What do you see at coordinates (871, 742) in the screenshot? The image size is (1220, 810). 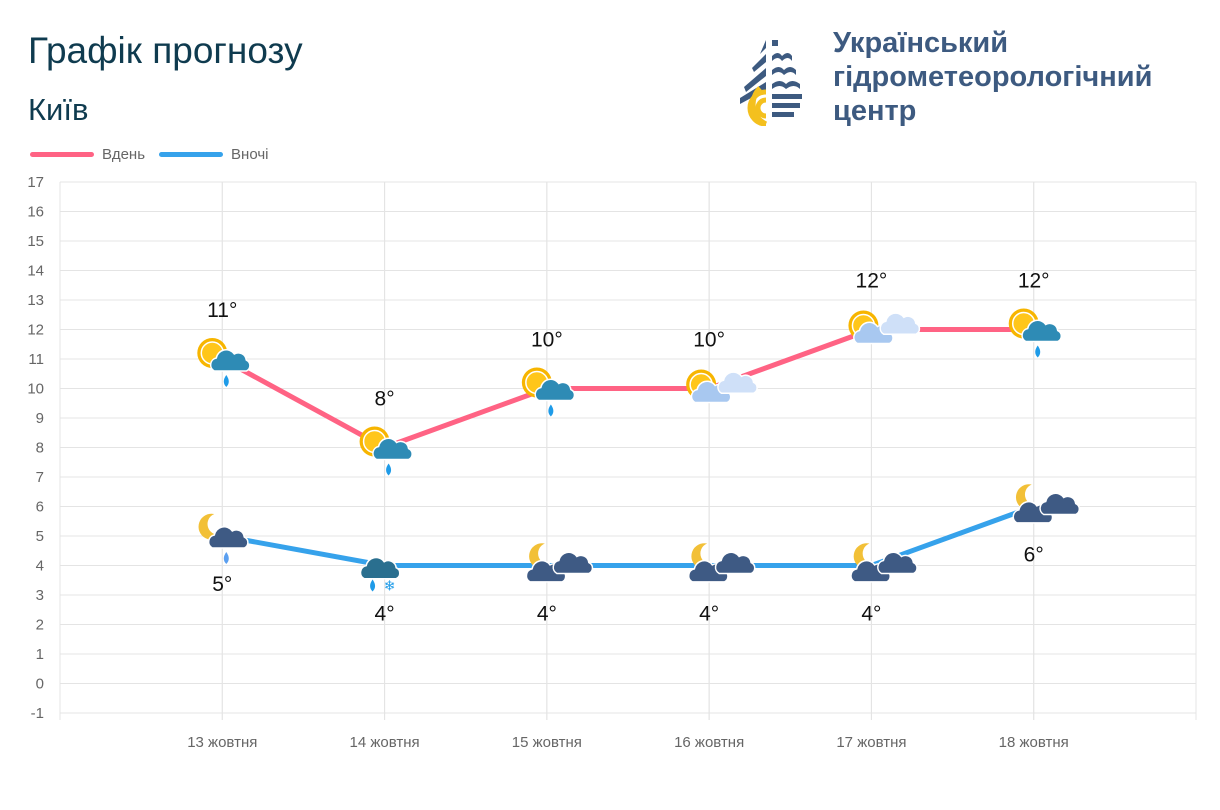 I see `x-tick-label: 17 жовтня` at bounding box center [871, 742].